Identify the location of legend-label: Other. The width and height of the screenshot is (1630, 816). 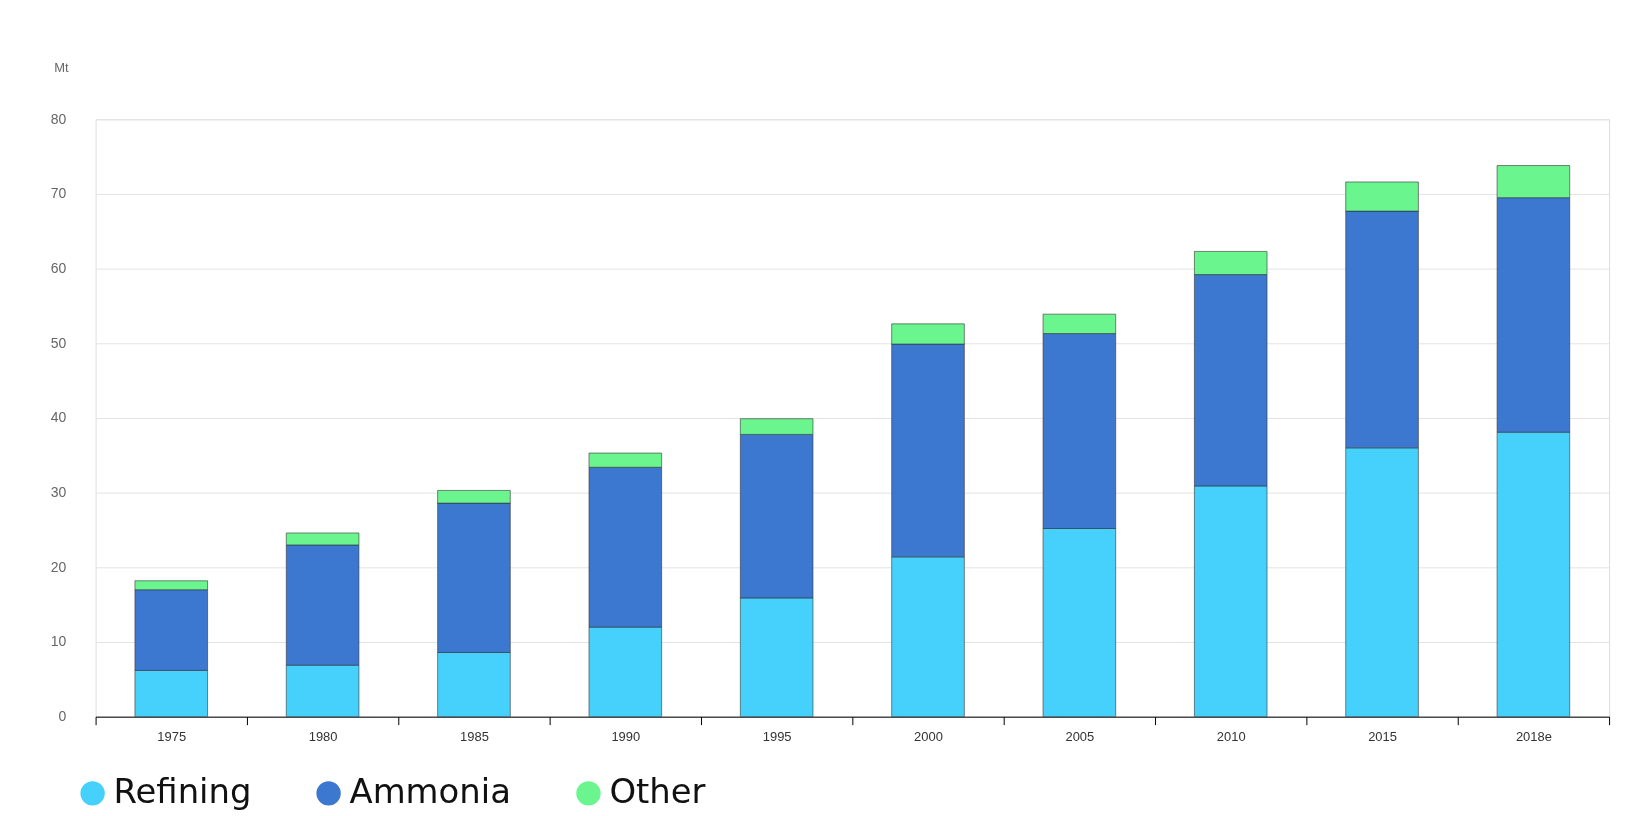
(657, 792).